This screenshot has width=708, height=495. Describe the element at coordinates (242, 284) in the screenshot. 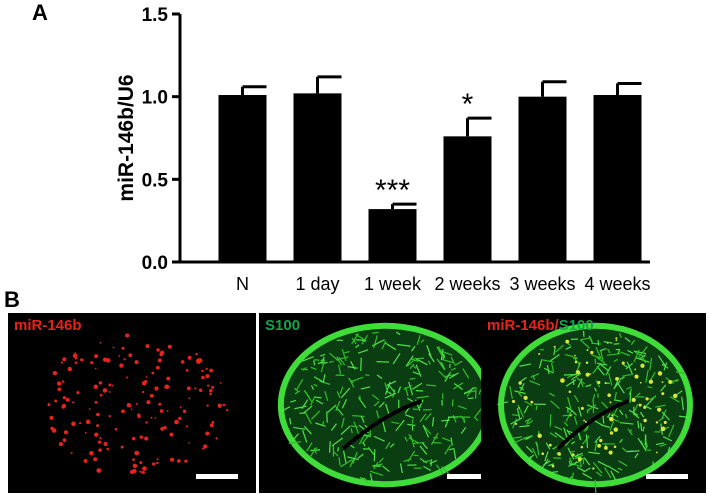

I see `x-tick-label: N` at that location.